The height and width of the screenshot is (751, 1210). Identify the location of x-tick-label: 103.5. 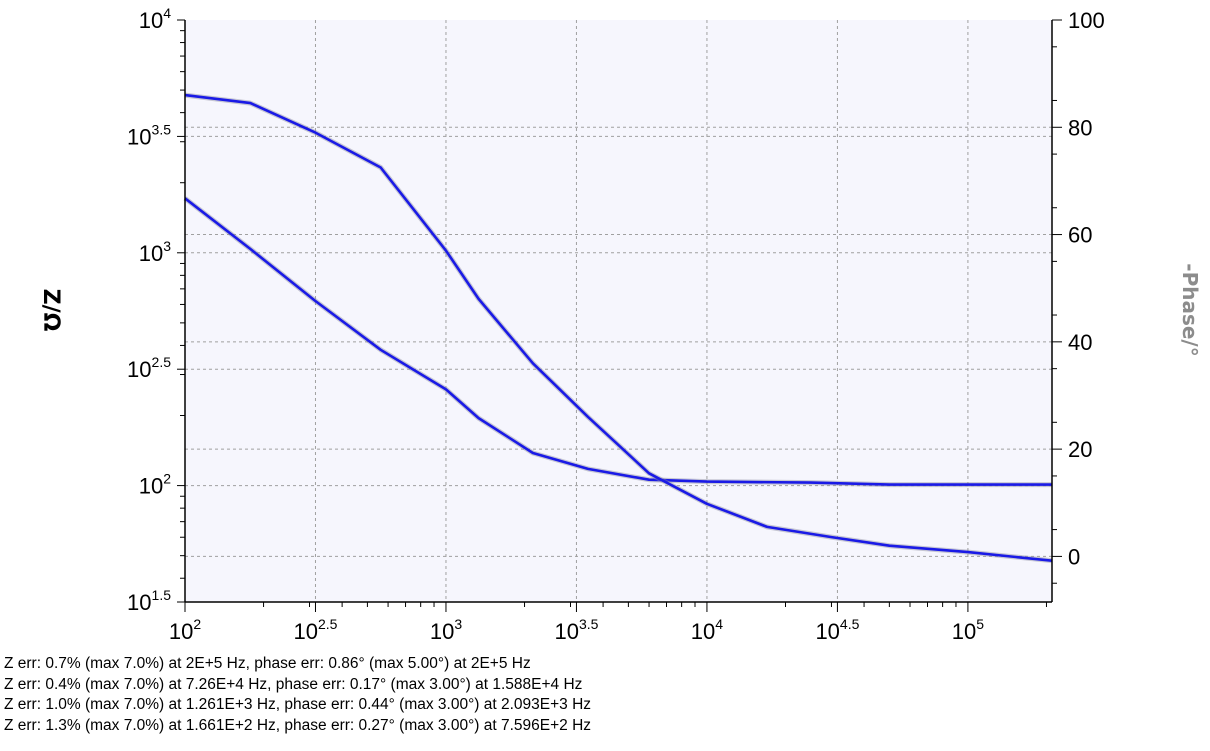
(576, 630).